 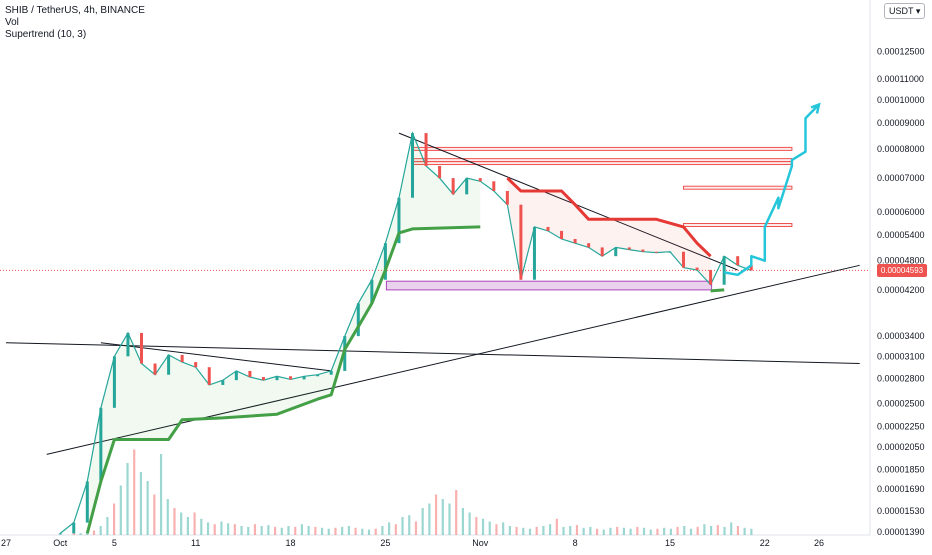 I want to click on support-zone, so click(x=549, y=285).